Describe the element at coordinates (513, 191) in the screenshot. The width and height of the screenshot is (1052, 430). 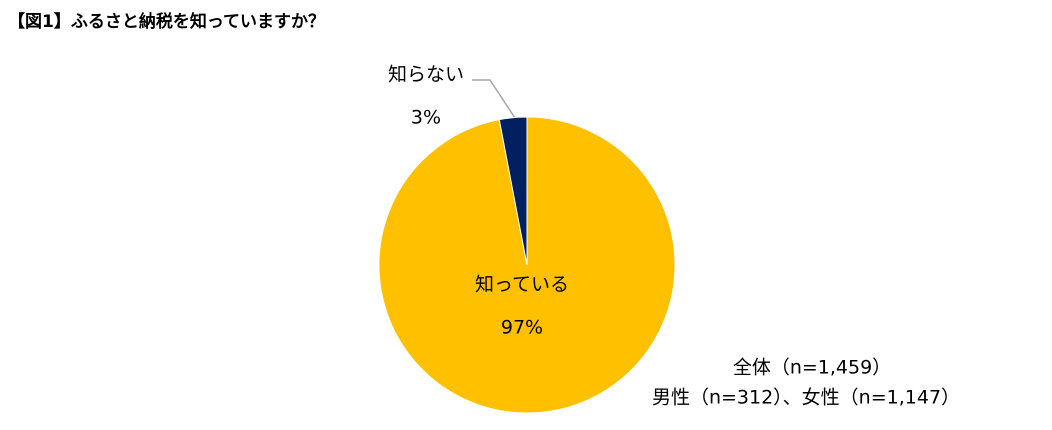
I see `pie-slice` at that location.